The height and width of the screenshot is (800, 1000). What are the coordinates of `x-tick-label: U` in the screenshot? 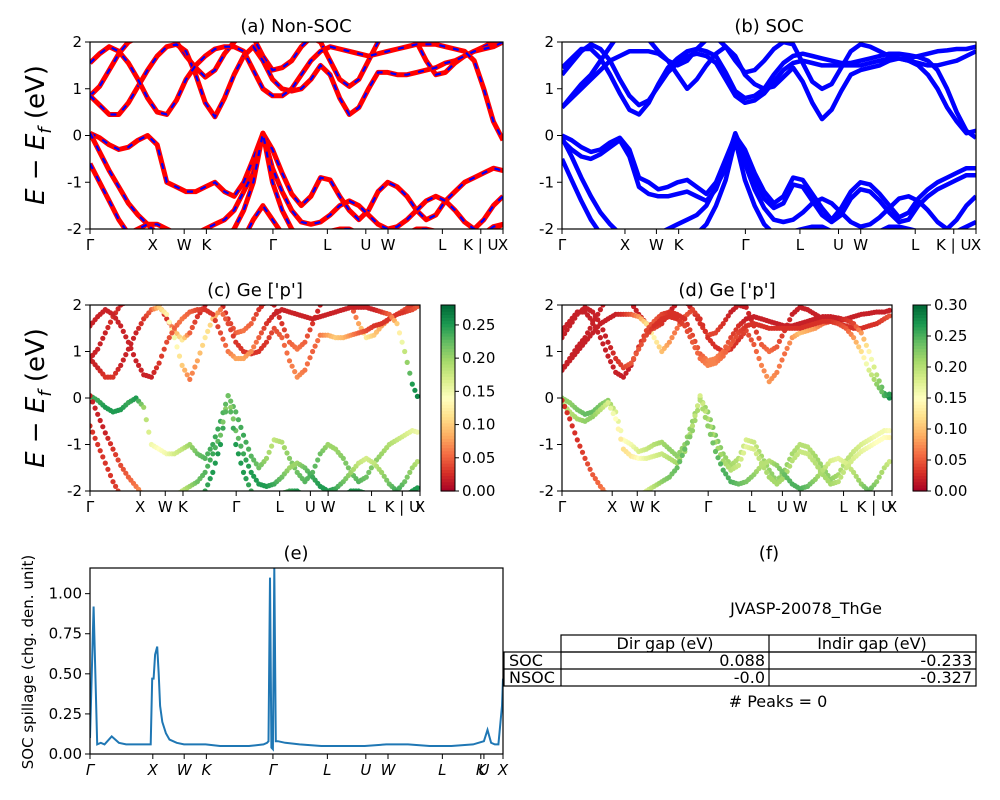 It's located at (782, 507).